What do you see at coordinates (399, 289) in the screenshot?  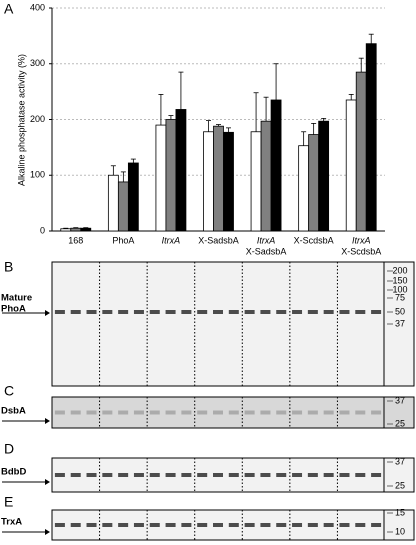 I see `marker-label: 100` at bounding box center [399, 289].